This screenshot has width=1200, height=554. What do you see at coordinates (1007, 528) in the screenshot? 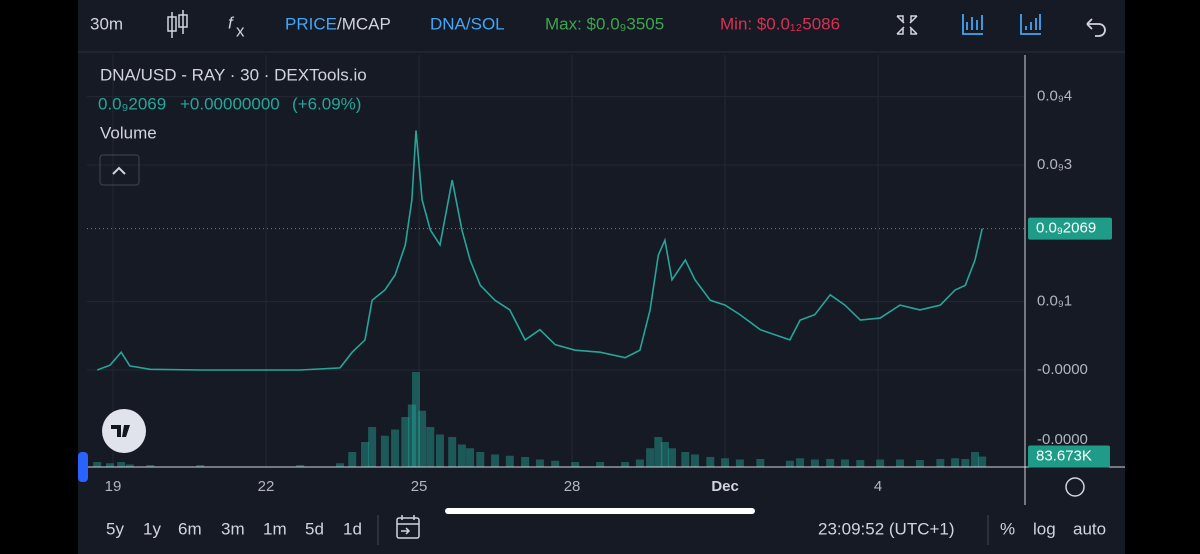
I see `percent-toggle: %` at bounding box center [1007, 528].